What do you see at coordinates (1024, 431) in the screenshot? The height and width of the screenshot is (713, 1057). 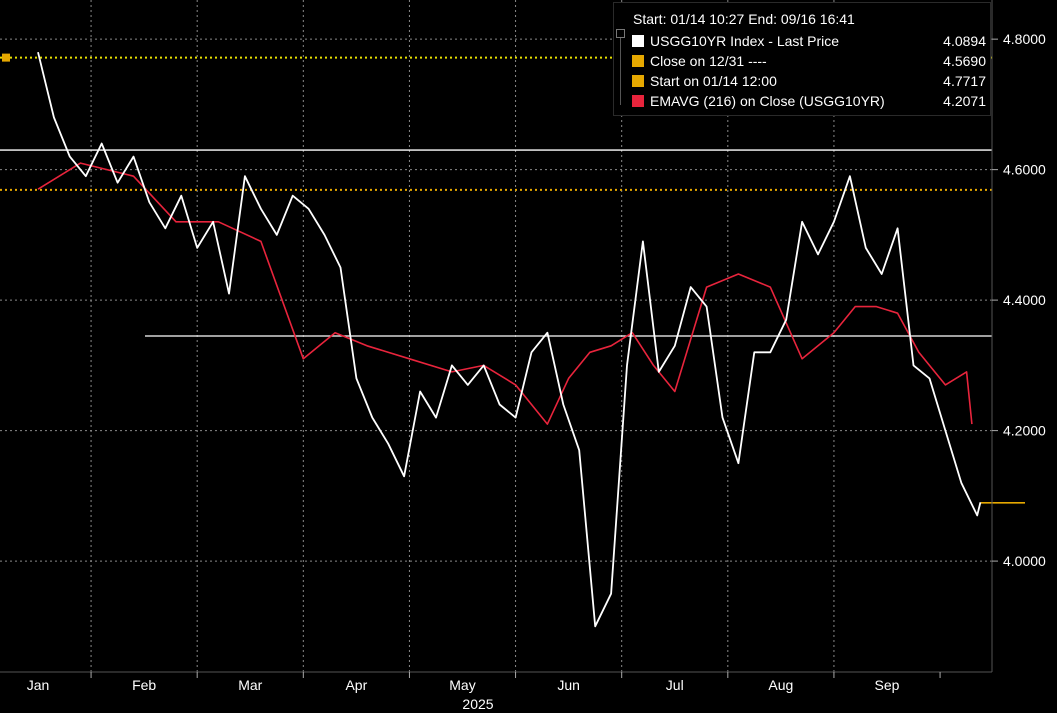 I see `y-tick-label: 4.2000` at bounding box center [1024, 431].